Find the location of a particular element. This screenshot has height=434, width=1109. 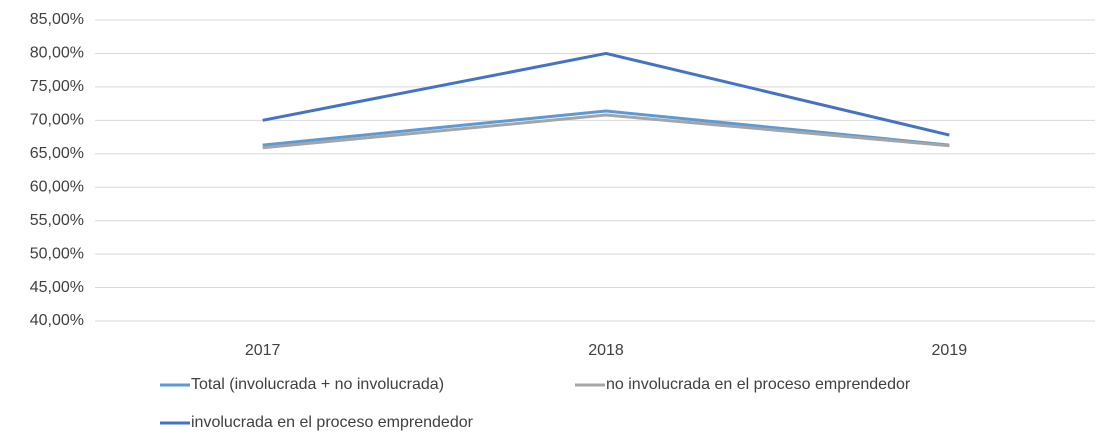

y-tick-label: 50,00% is located at coordinates (57, 253).